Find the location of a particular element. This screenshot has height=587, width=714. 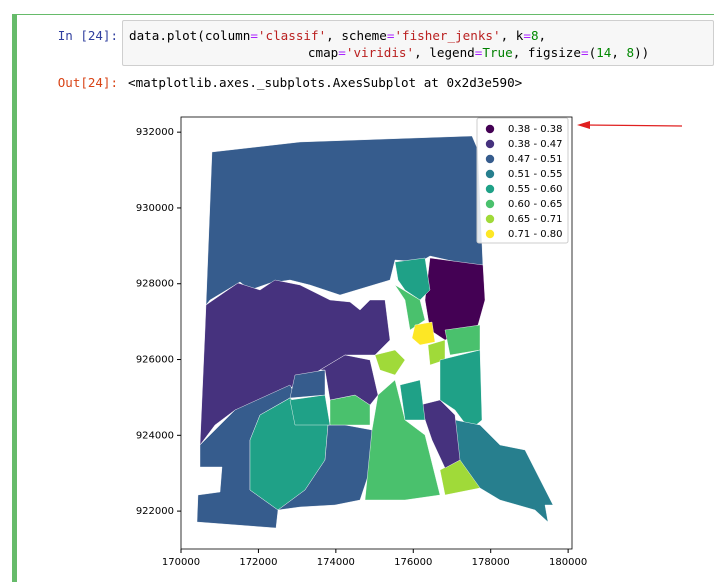

code-token: 14 is located at coordinates (604, 52).